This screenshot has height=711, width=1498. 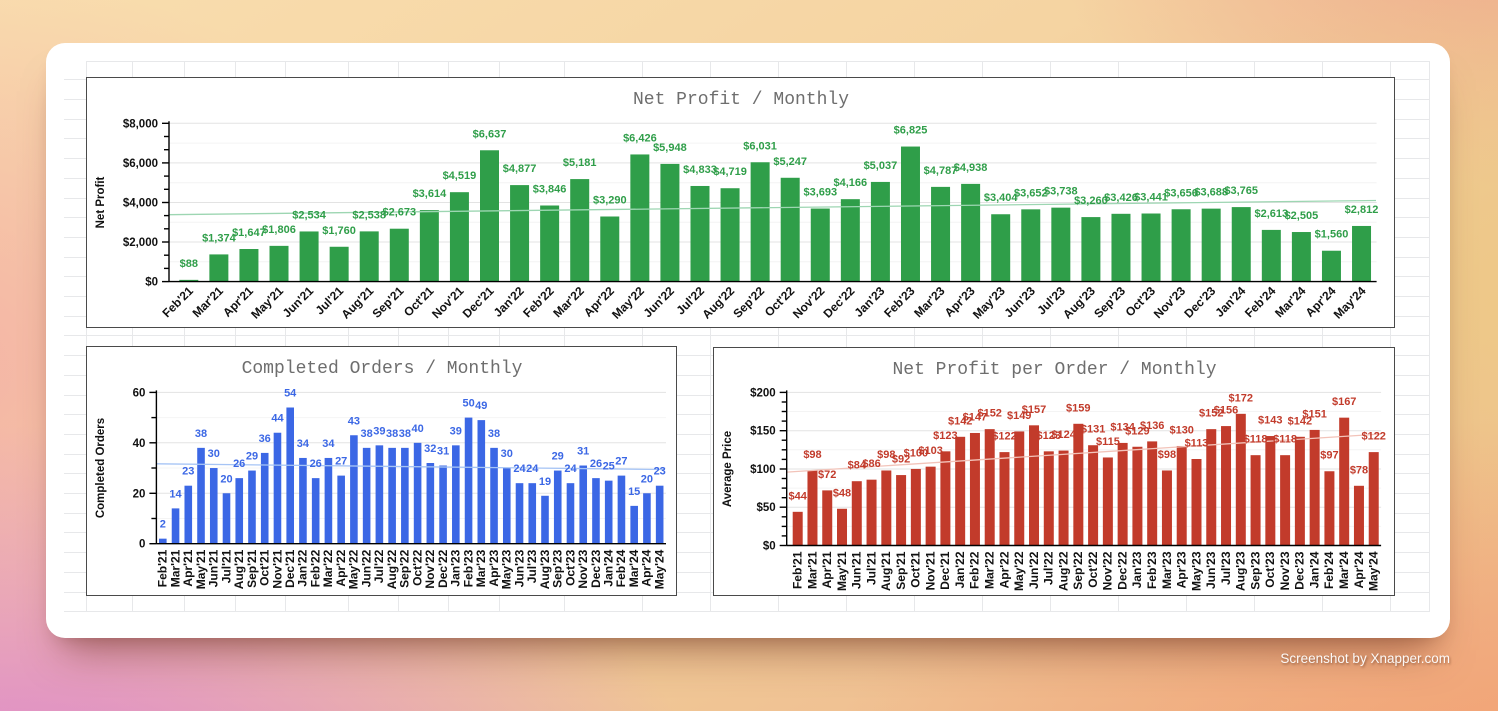 I want to click on svg-text: 40, so click(x=417, y=428).